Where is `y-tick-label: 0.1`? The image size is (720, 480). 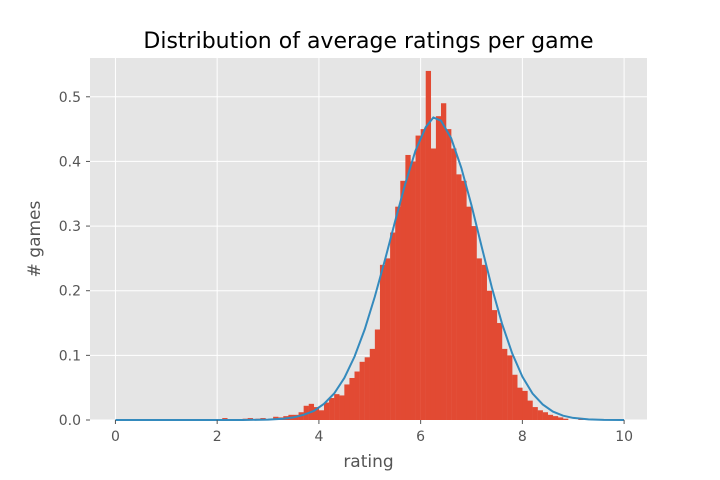 y-tick-label: 0.1 is located at coordinates (70, 356).